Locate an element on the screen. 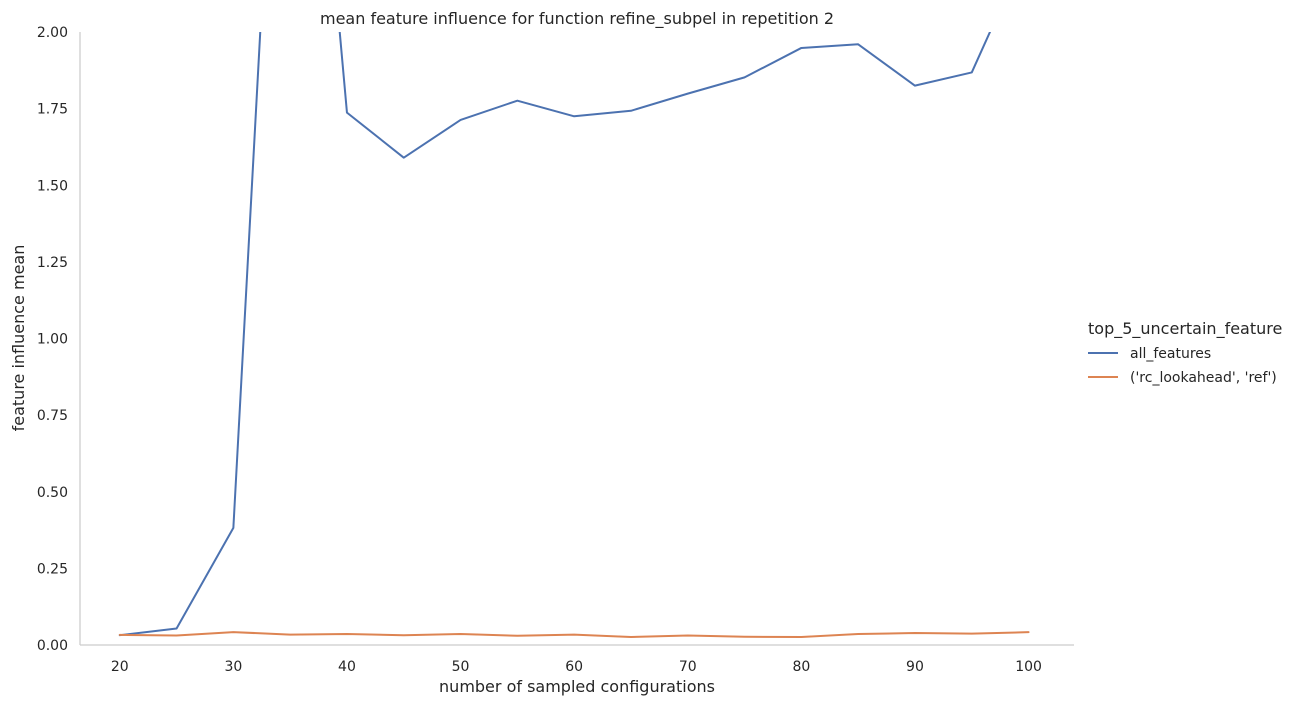 Image resolution: width=1304 pixels, height=706 pixels. legend-label: ('rc_lookahead', 'ref') is located at coordinates (1203, 378).